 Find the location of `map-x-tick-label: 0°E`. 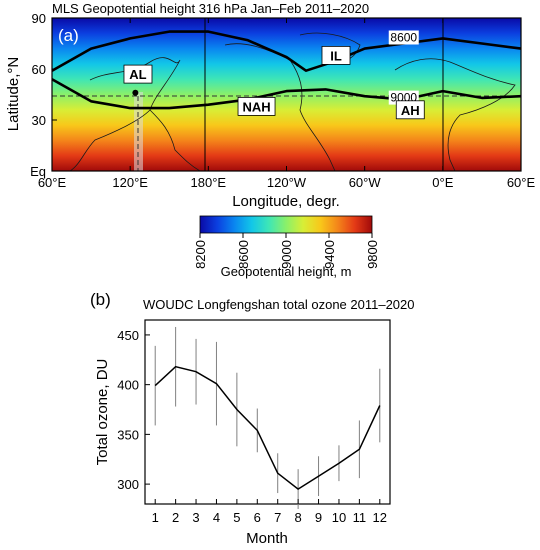

map-x-tick-label: 0°E is located at coordinates (442, 182).